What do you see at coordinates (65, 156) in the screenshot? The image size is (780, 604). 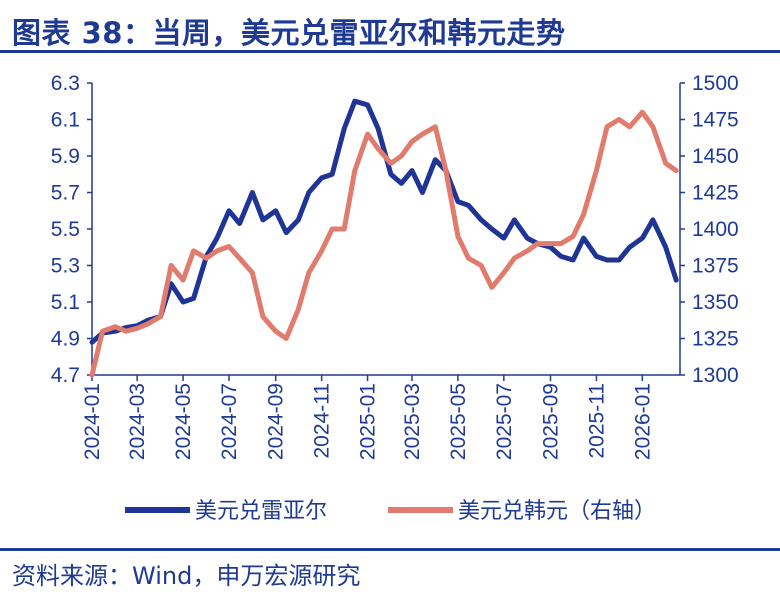 I see `left-axis-tick-label: 5.9` at bounding box center [65, 156].